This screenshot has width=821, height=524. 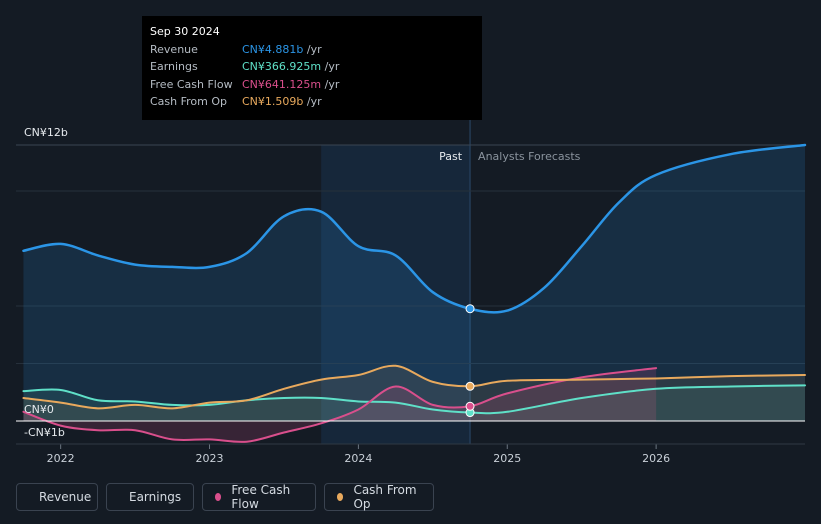 What do you see at coordinates (189, 101) in the screenshot?
I see `tooltip-label: Cash From Op` at bounding box center [189, 101].